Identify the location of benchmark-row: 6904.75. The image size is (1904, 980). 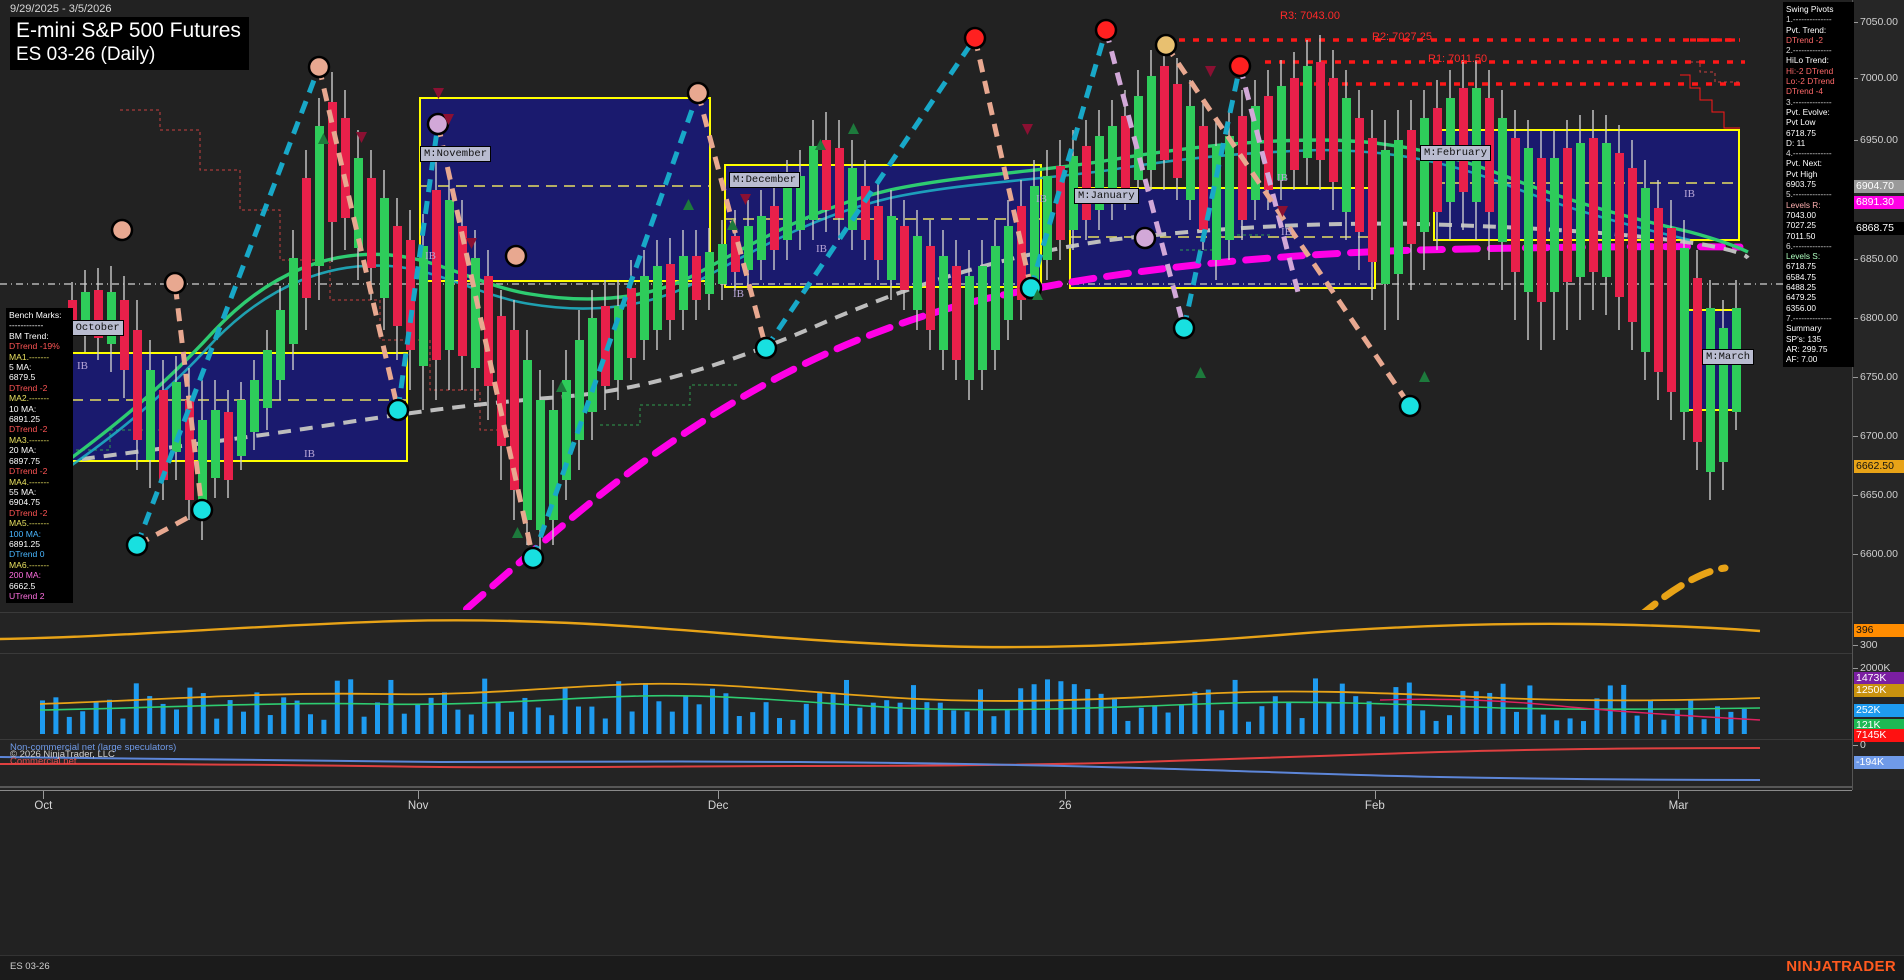
(25, 502).